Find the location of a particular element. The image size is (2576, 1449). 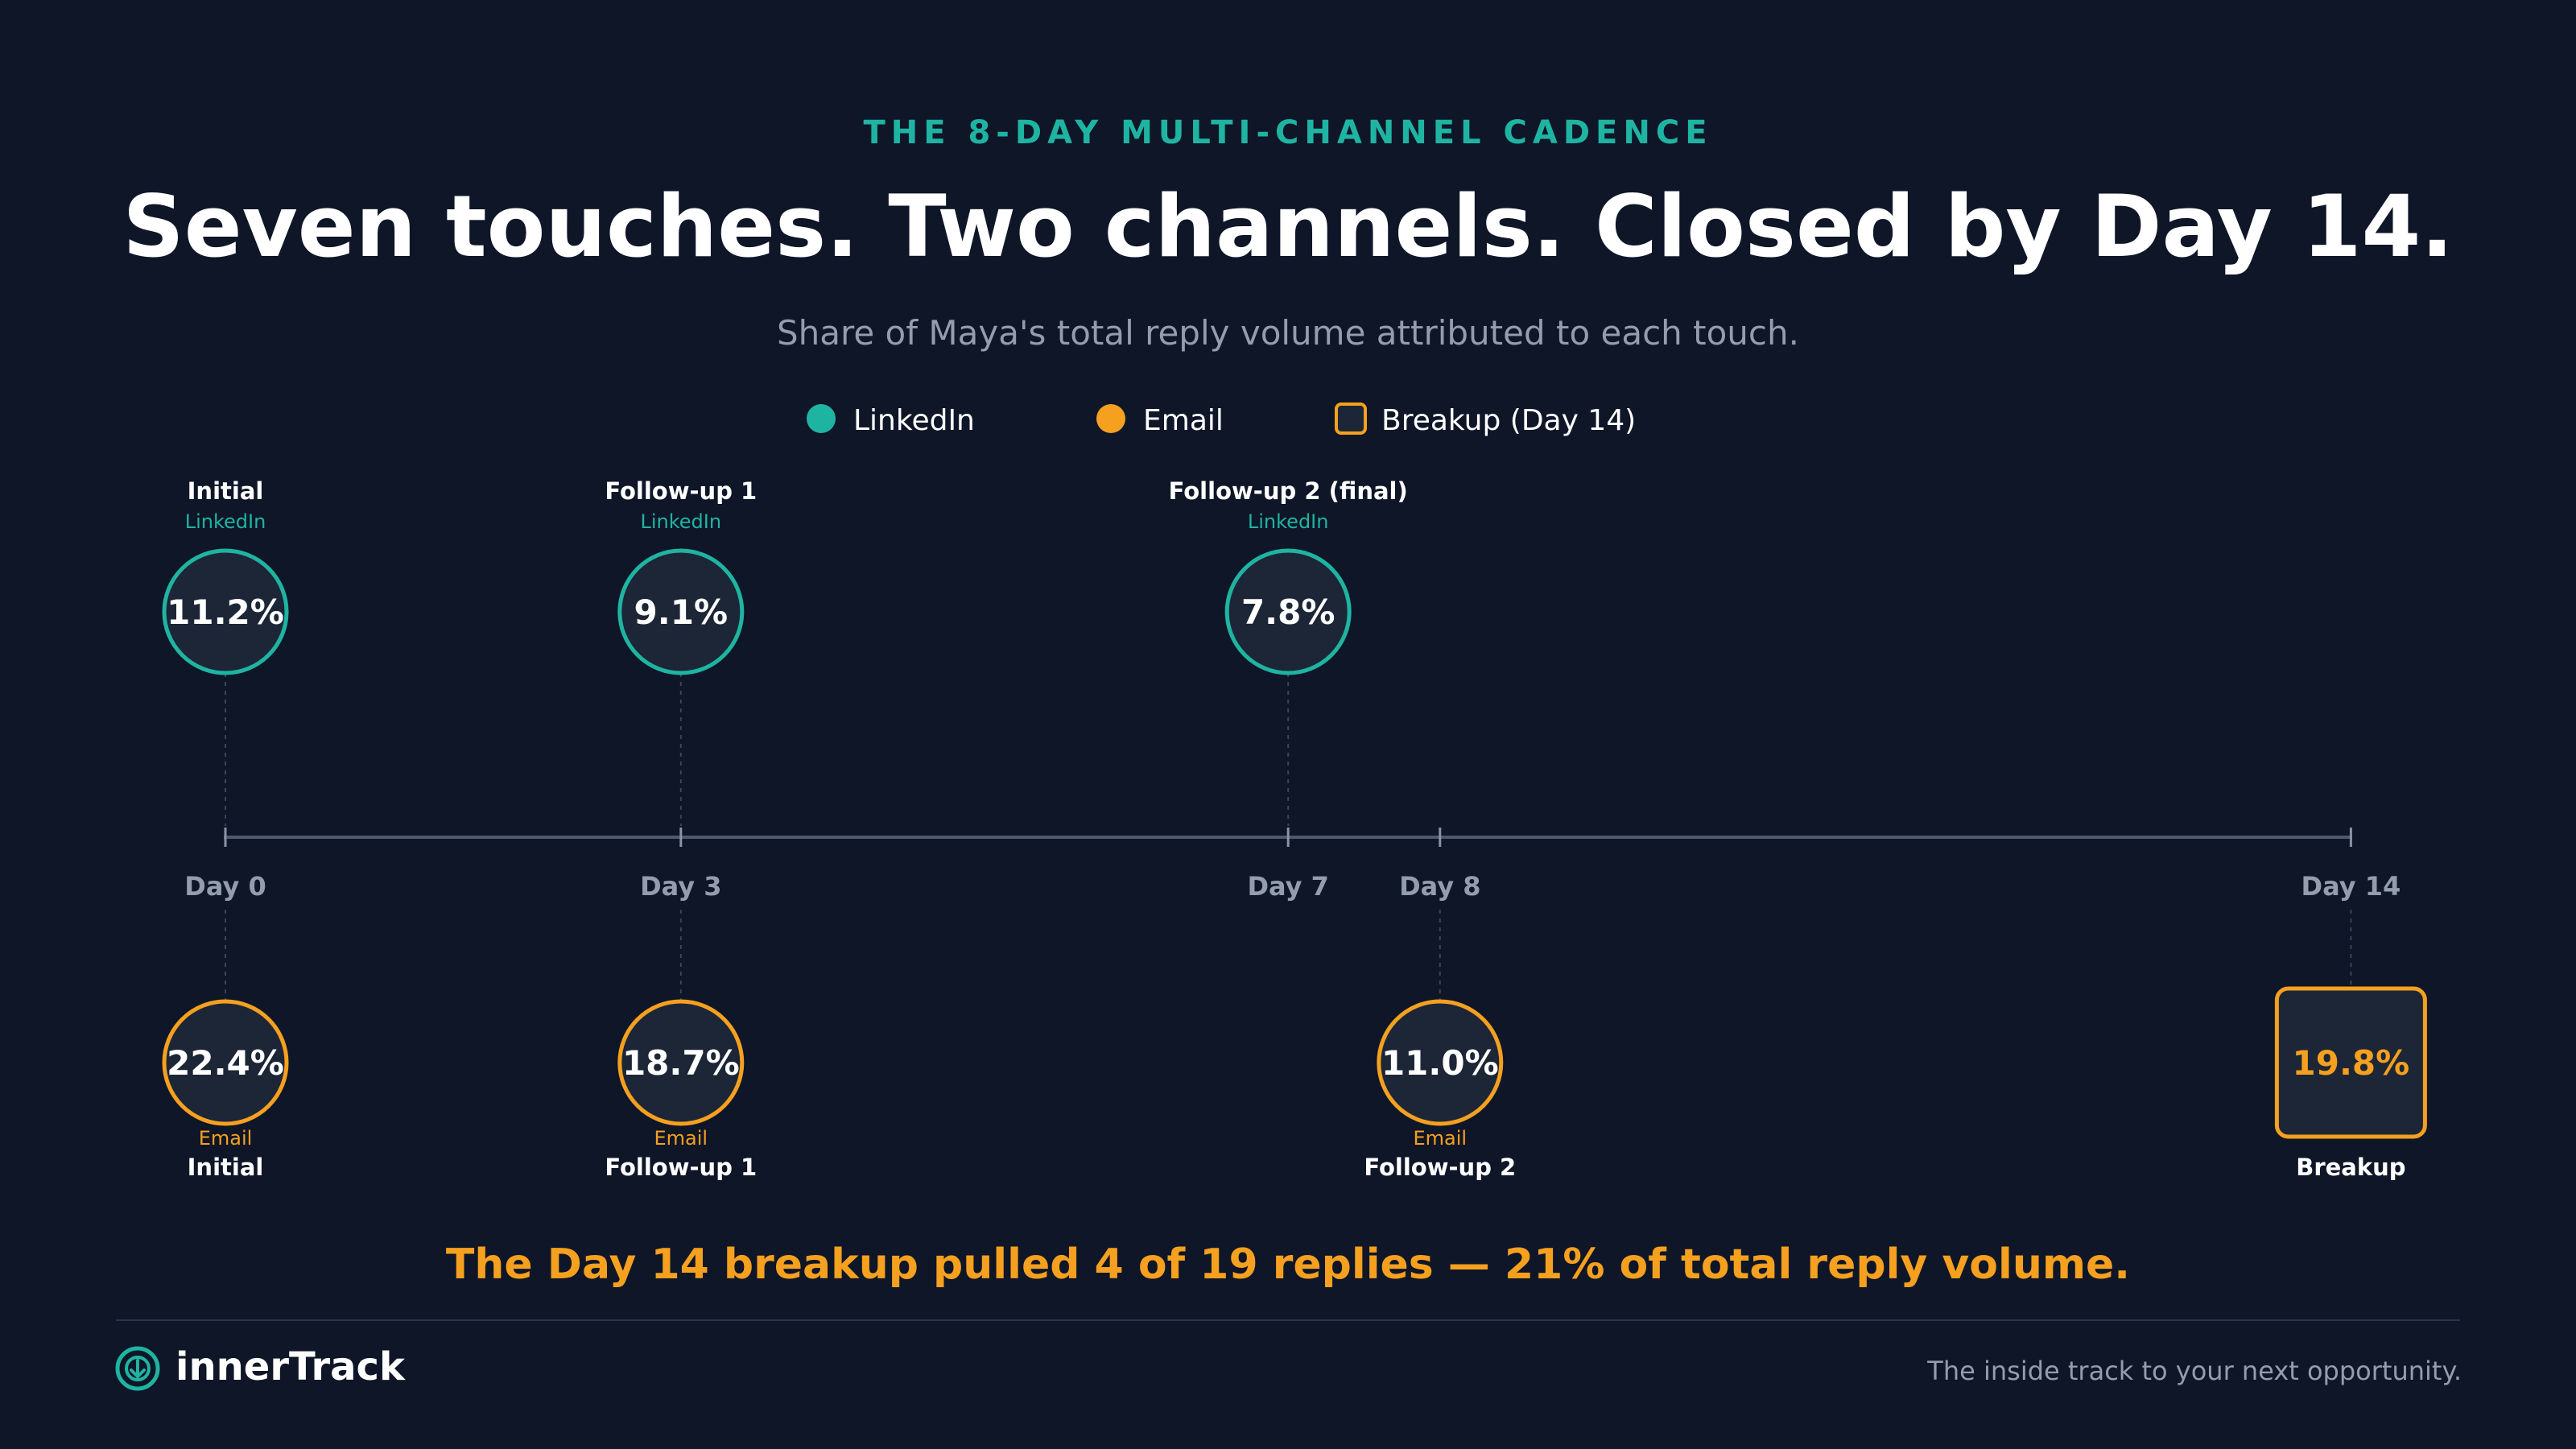

touch-share: 19.8% is located at coordinates (2351, 1063).